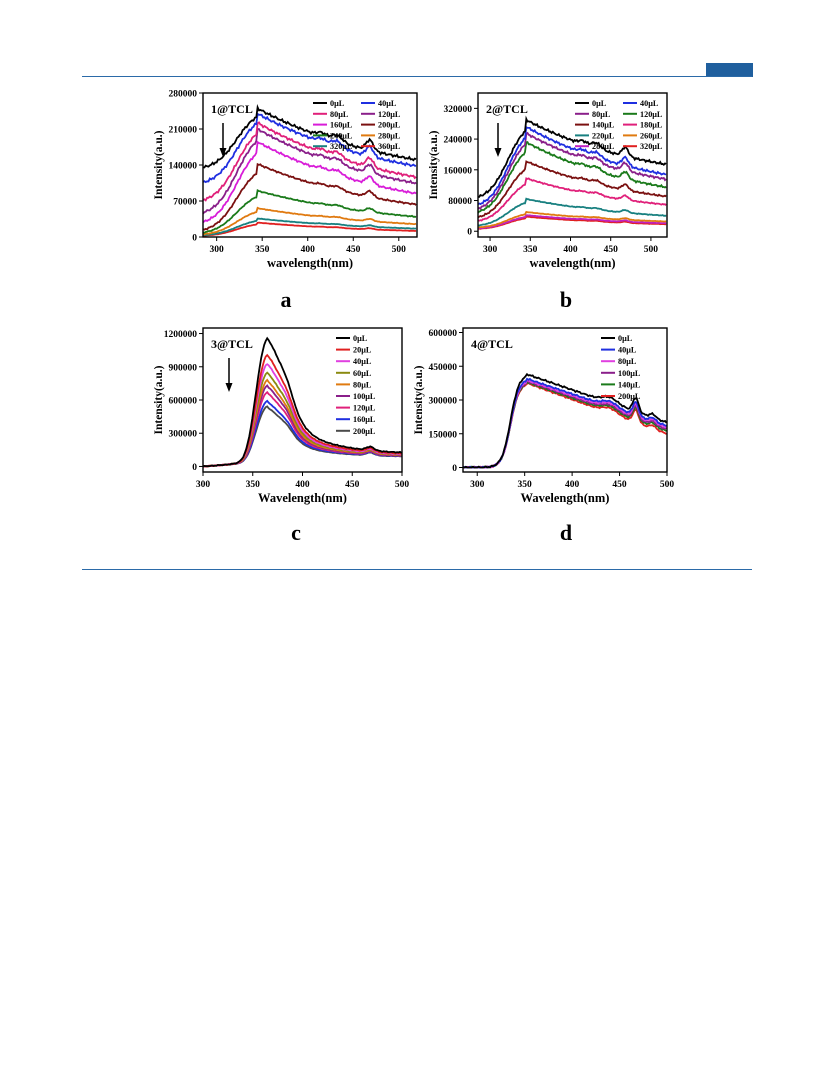 The width and height of the screenshot is (833, 1091). Describe the element at coordinates (443, 435) in the screenshot. I see `y-tick-label-d-1: 150000` at that location.